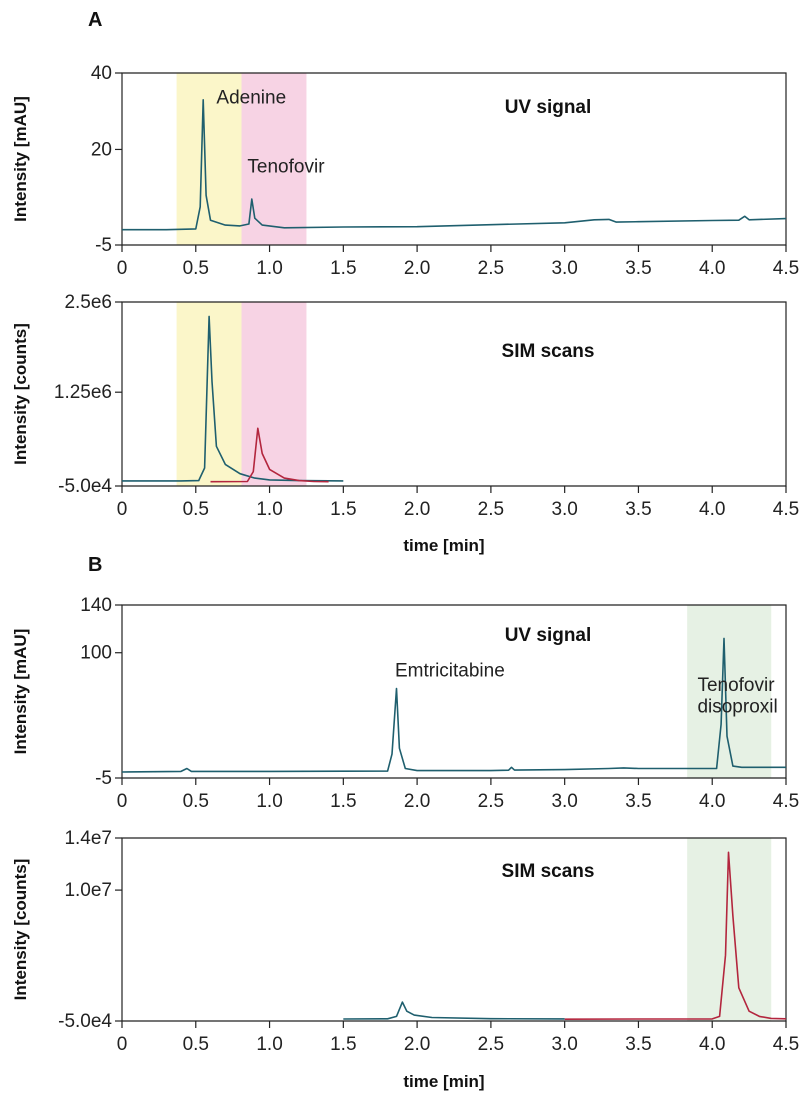  What do you see at coordinates (88, 302) in the screenshot?
I see `y-tick-label: 2.5e6` at bounding box center [88, 302].